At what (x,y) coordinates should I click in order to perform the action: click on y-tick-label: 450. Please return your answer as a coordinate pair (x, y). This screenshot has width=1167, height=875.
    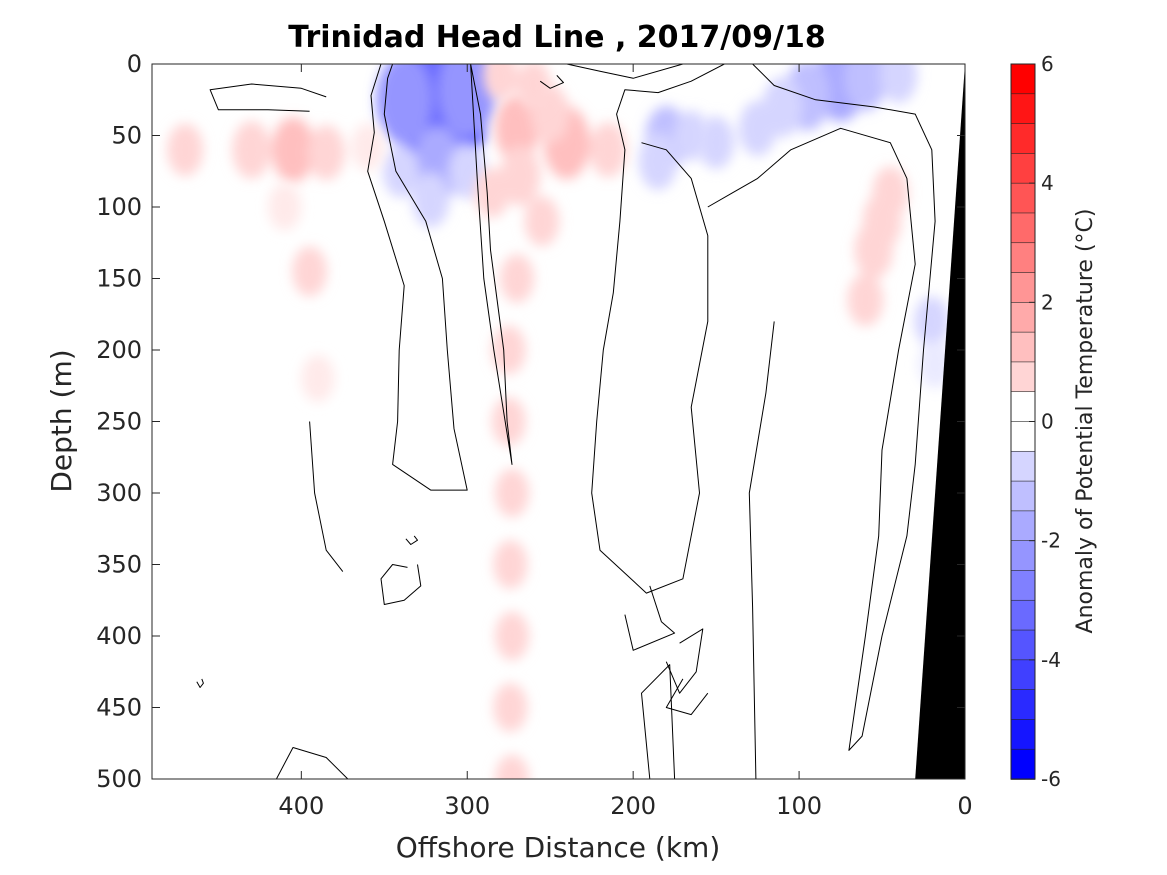
    Looking at the image, I should click on (119, 708).